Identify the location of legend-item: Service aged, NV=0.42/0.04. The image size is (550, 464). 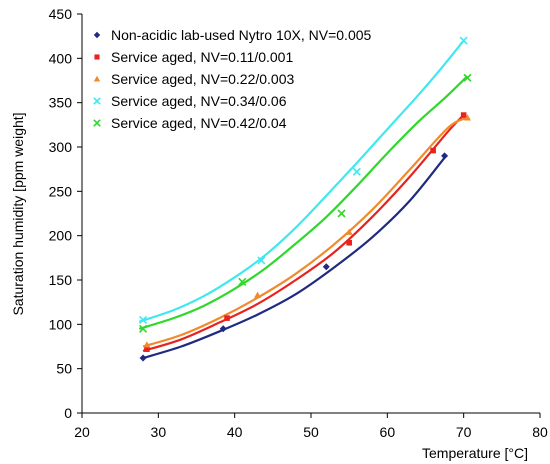
(190, 123).